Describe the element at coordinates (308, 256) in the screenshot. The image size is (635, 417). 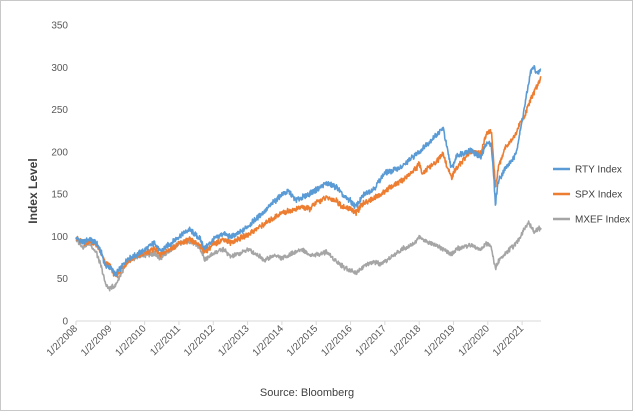
I see `series-line` at that location.